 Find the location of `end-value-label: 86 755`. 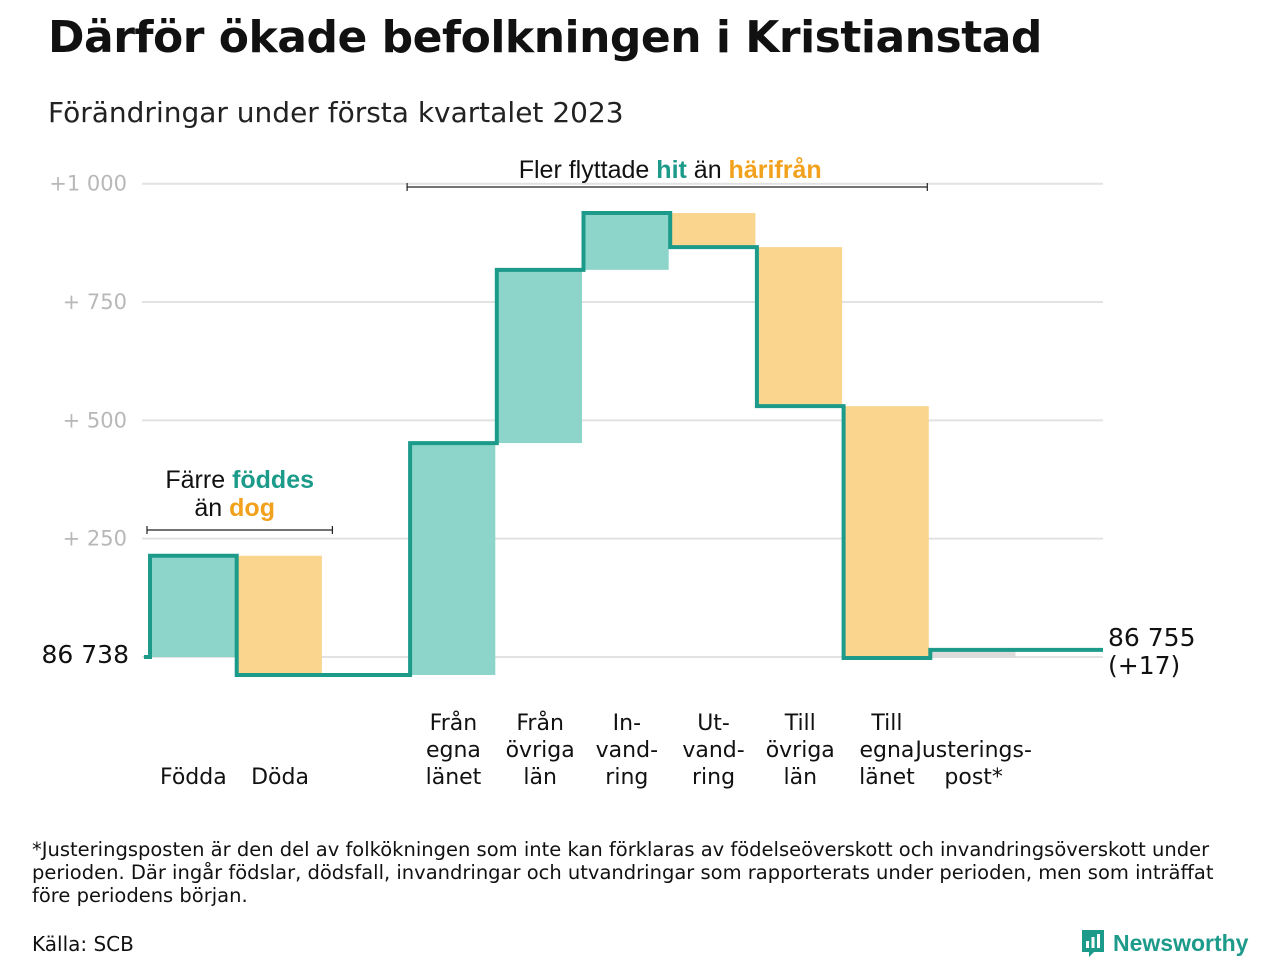

end-value-label: 86 755 is located at coordinates (1151, 637).